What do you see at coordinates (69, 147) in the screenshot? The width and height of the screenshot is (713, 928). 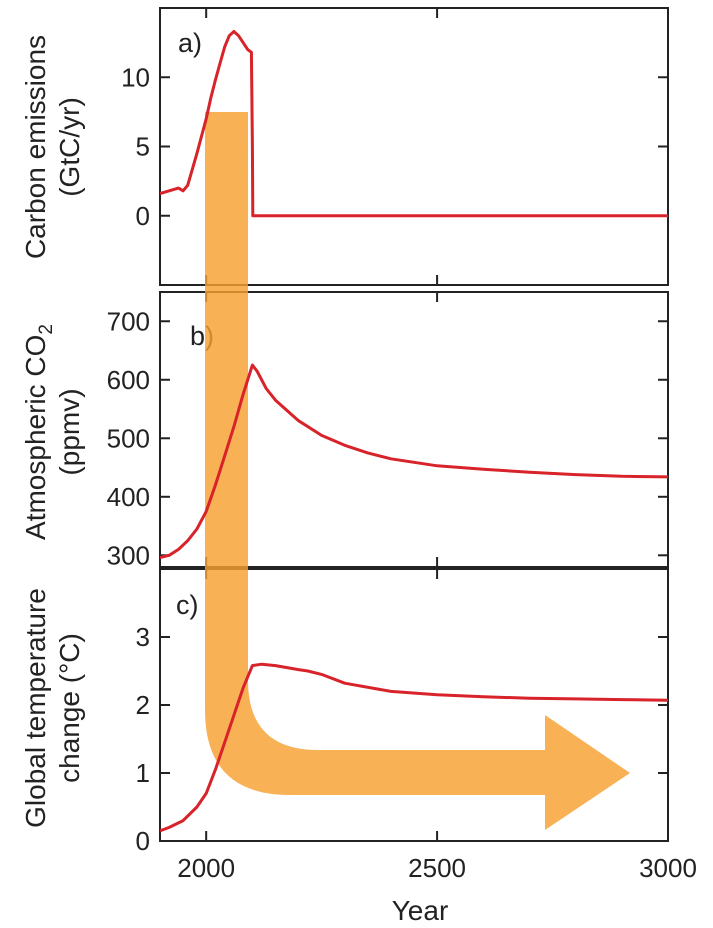 I see `panel-a-ylabel-line2: (GtC/yr)` at bounding box center [69, 147].